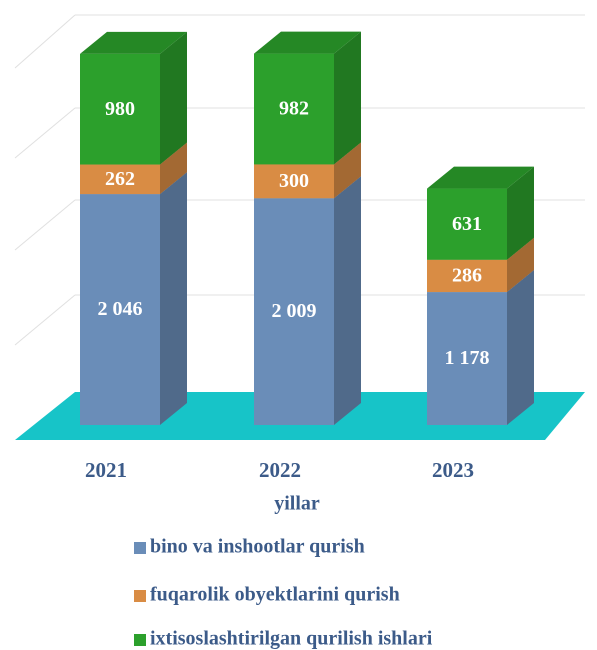 Image resolution: width=597 pixels, height=650 pixels. I want to click on x-tick-label: 2022, so click(280, 470).